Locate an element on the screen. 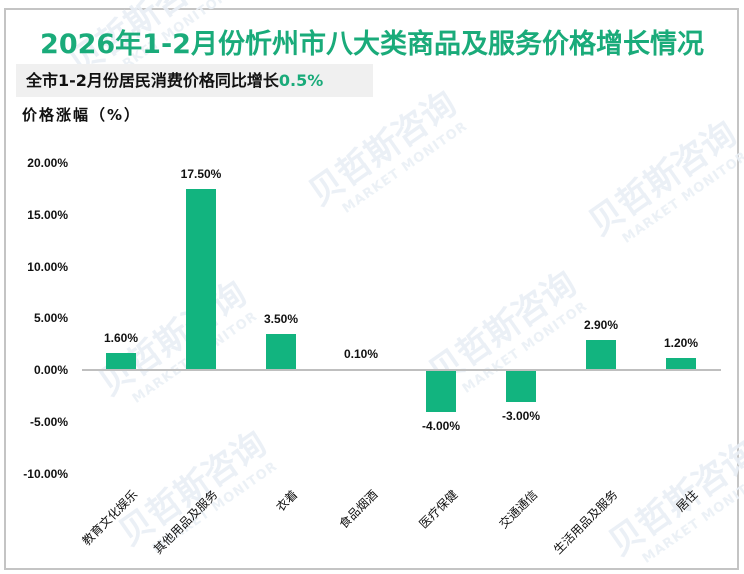 This screenshot has width=744, height=574. data-label: 2.90% is located at coordinates (601, 324).